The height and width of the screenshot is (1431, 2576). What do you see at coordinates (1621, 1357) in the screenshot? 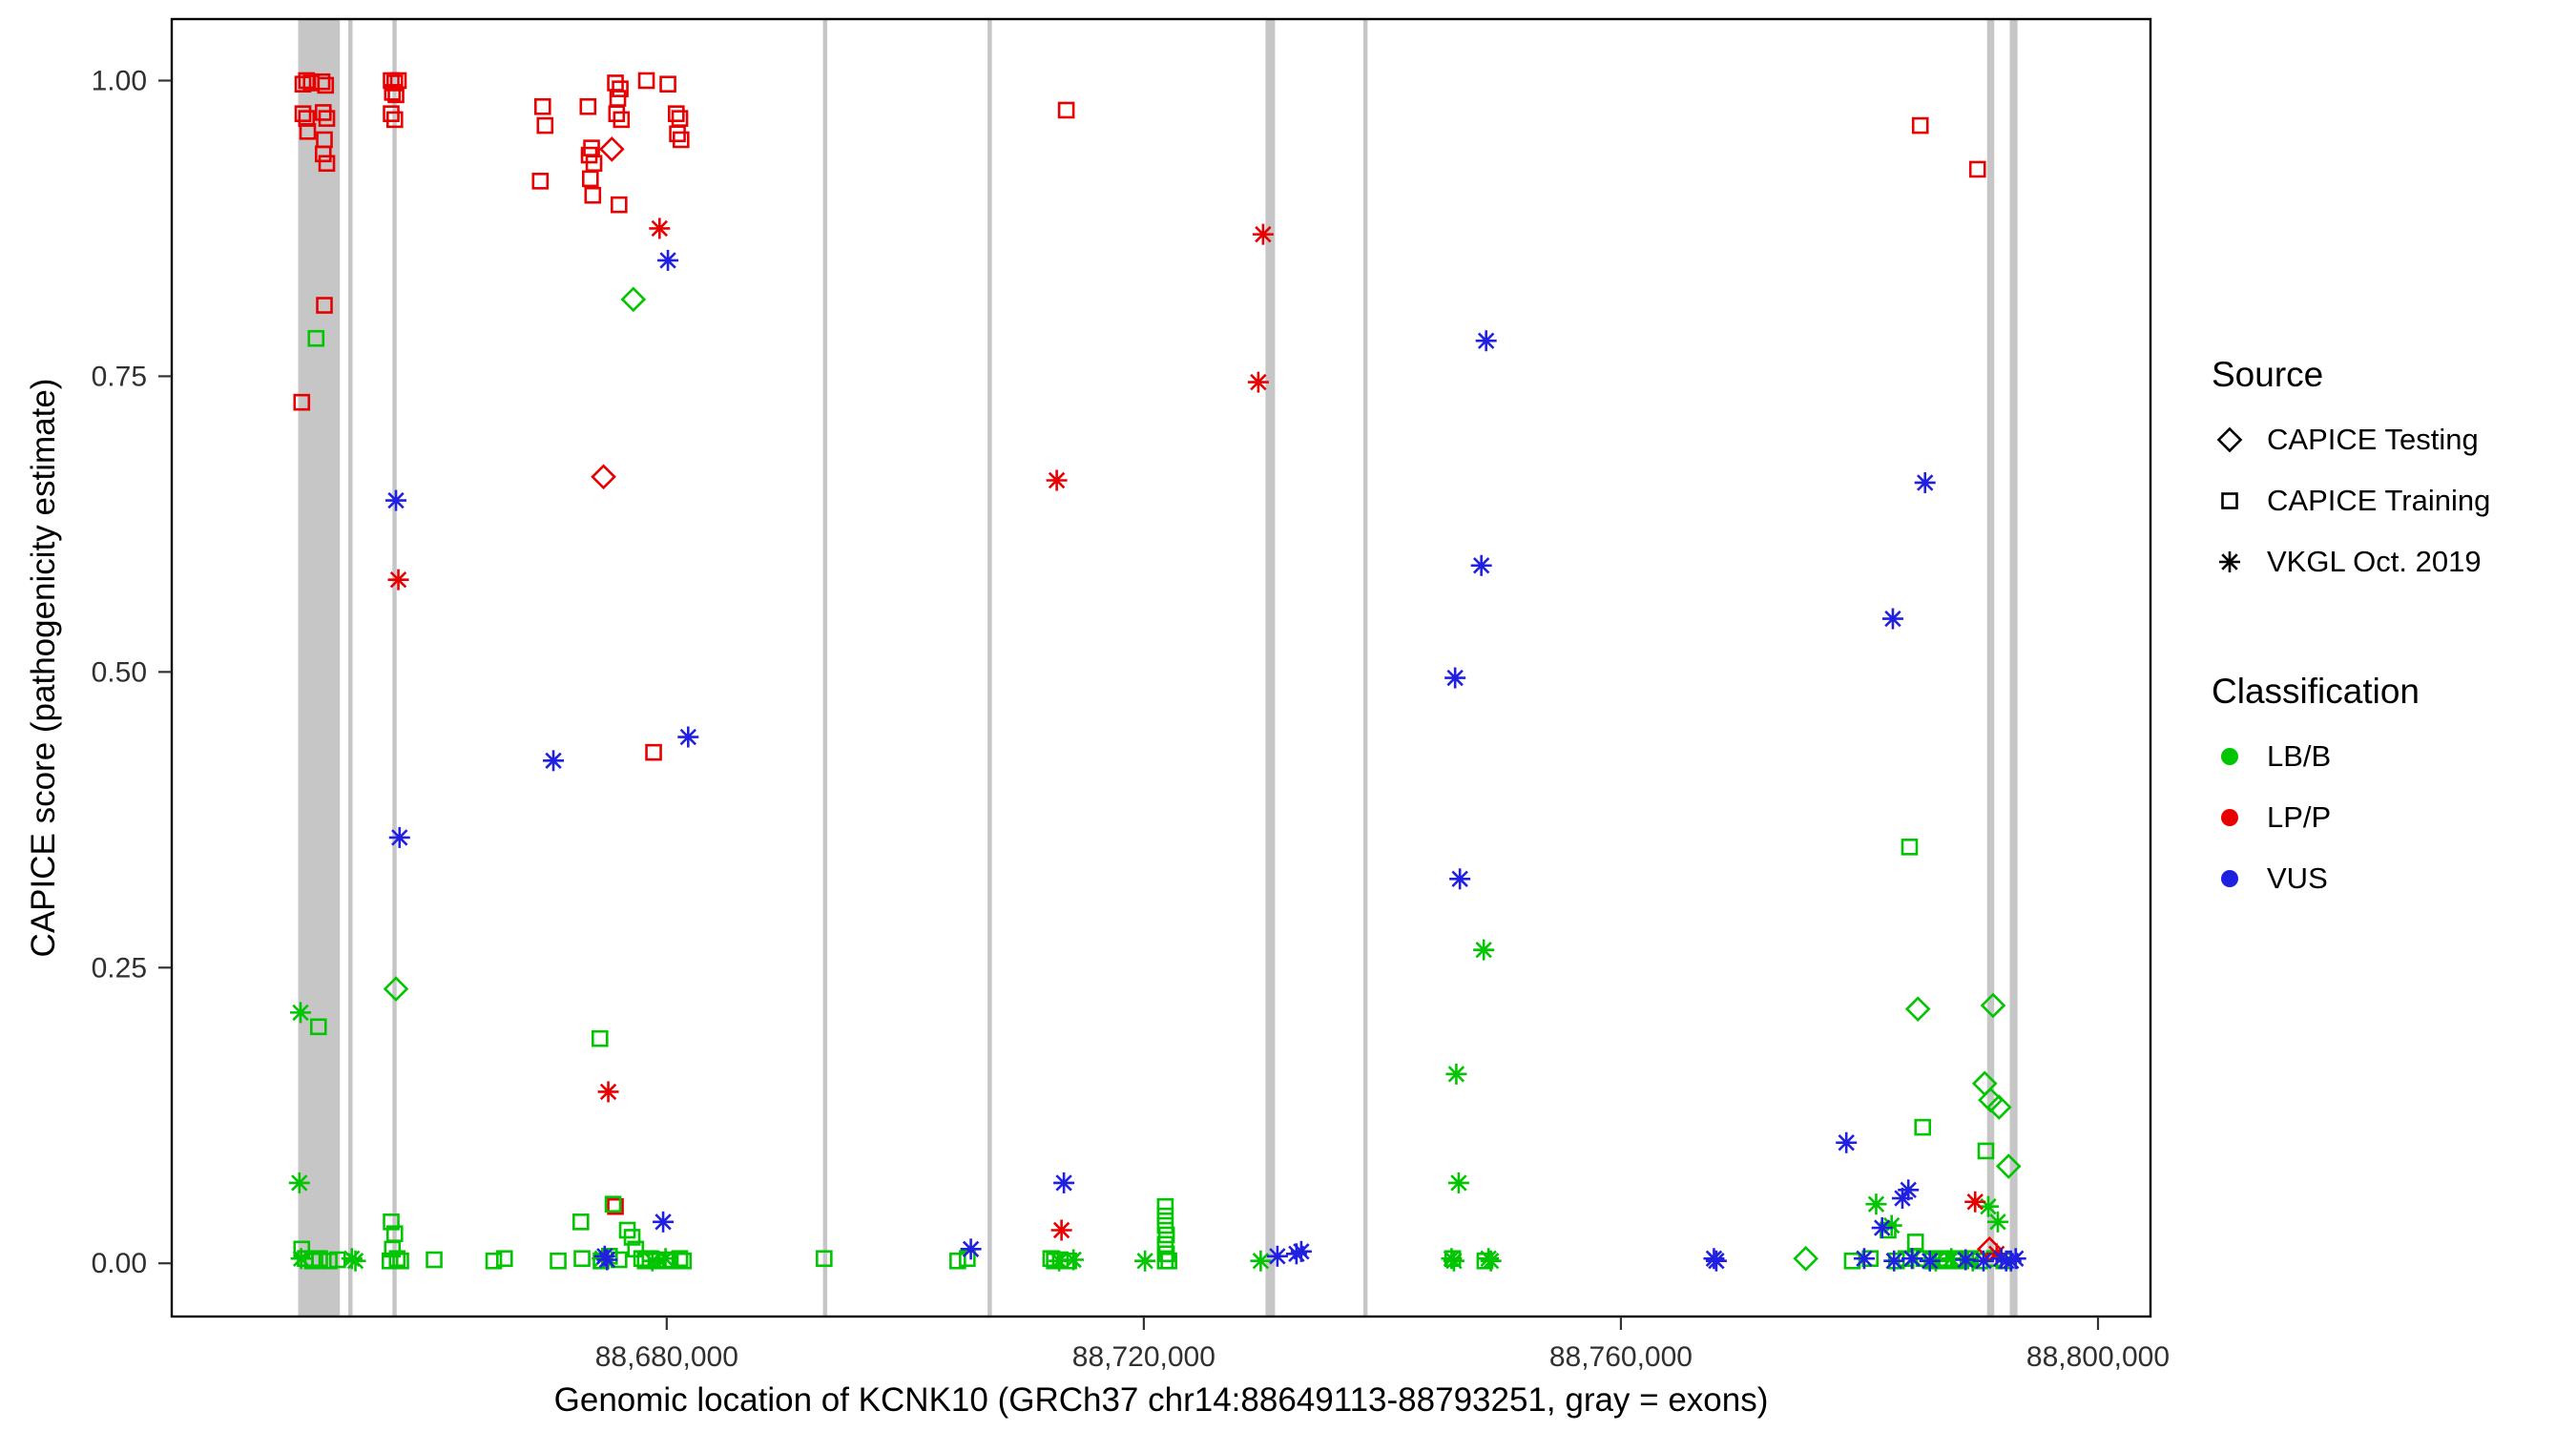
I see `x-tick-label: 88,760,000` at bounding box center [1621, 1357].